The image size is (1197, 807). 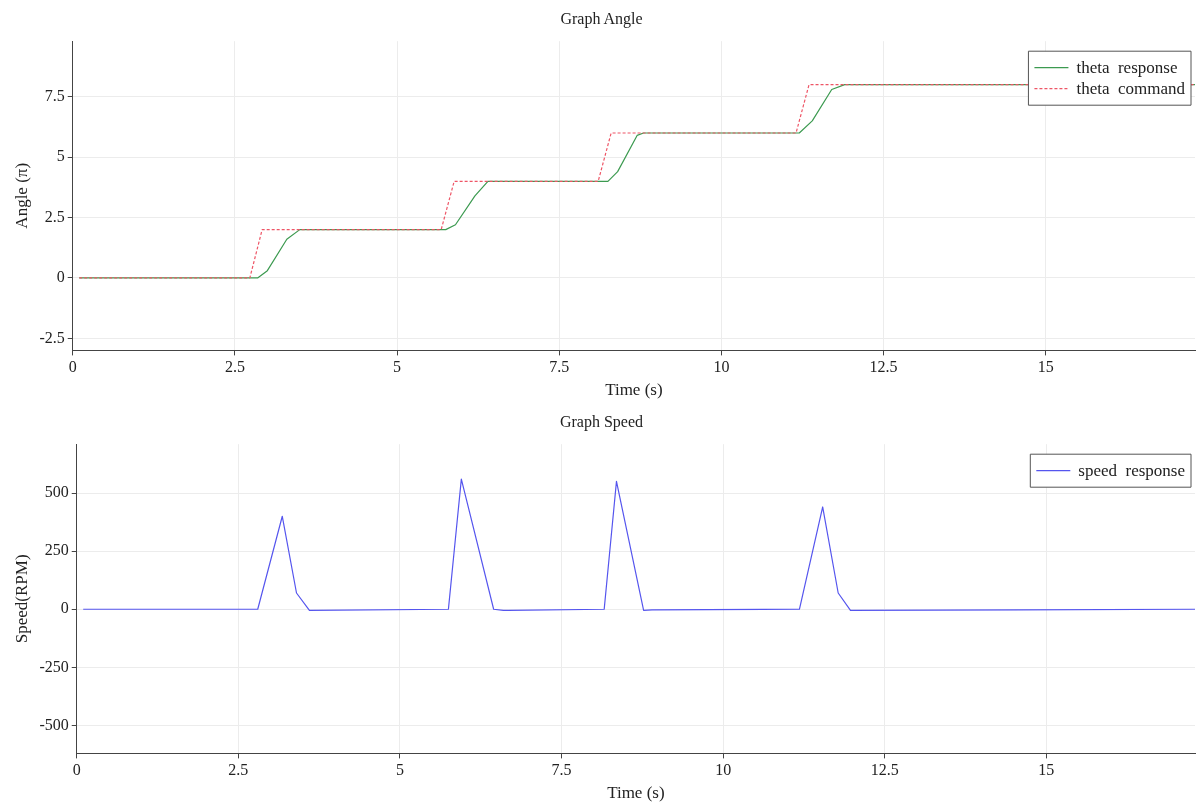 What do you see at coordinates (1132, 471) in the screenshot?
I see `legend-label: speed response` at bounding box center [1132, 471].